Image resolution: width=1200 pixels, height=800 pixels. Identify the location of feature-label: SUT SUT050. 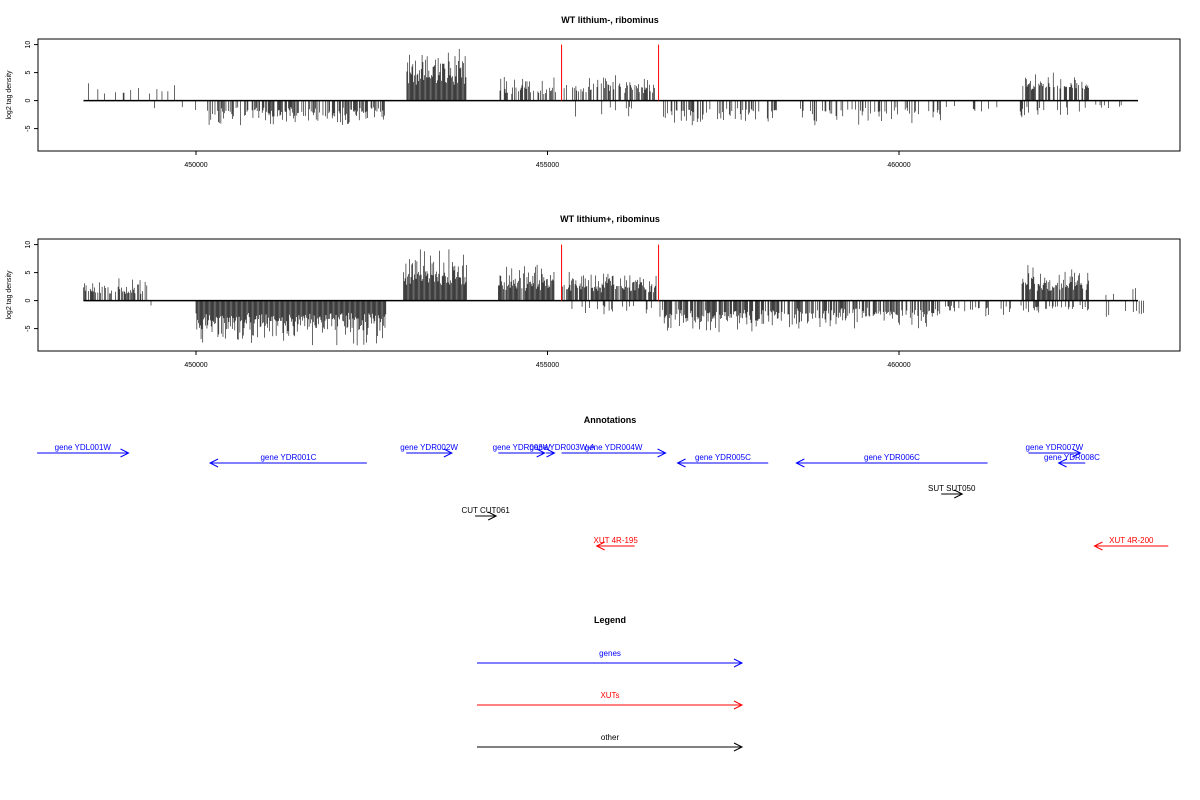
(952, 488).